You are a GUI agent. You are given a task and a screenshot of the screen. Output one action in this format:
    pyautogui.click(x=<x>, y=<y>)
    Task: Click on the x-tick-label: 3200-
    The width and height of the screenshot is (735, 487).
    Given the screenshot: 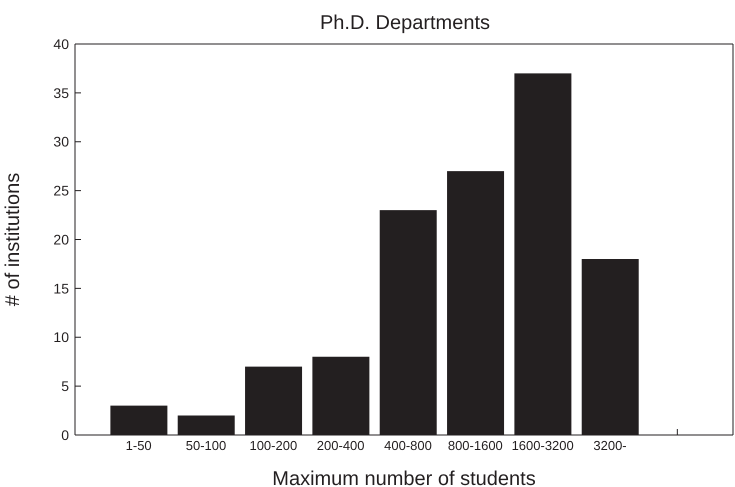 What is the action you would take?
    pyautogui.click(x=610, y=446)
    